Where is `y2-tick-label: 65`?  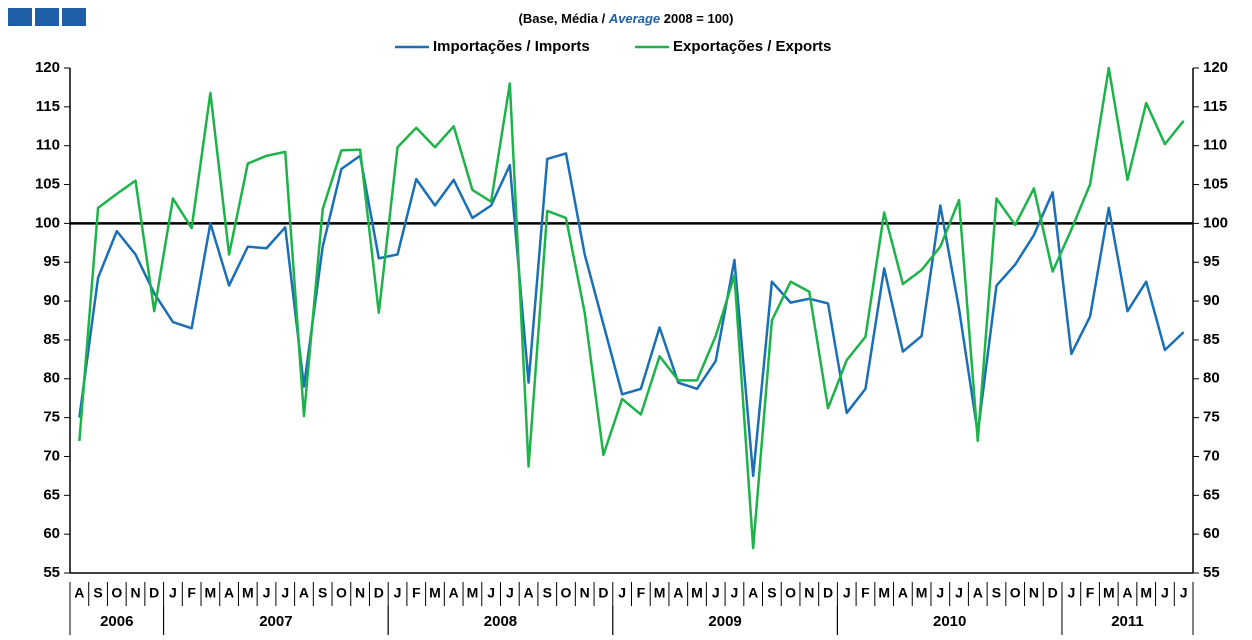 y2-tick-label: 65 is located at coordinates (1211, 494).